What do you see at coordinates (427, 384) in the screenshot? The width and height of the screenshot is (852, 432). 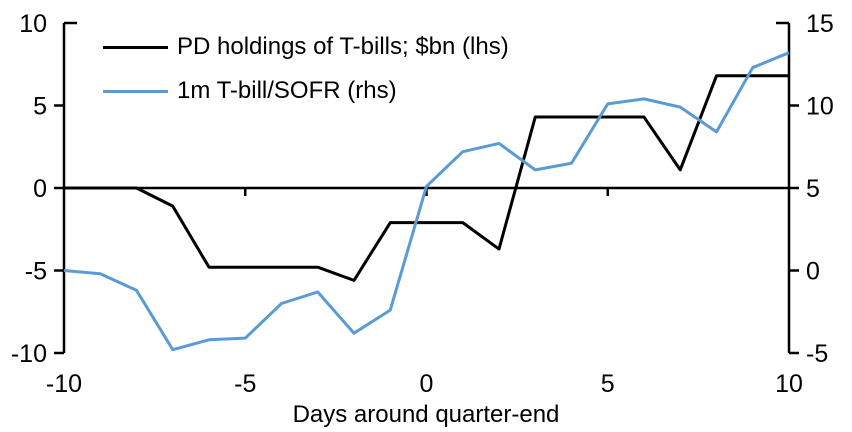 I see `x-tick-label: 0` at bounding box center [427, 384].